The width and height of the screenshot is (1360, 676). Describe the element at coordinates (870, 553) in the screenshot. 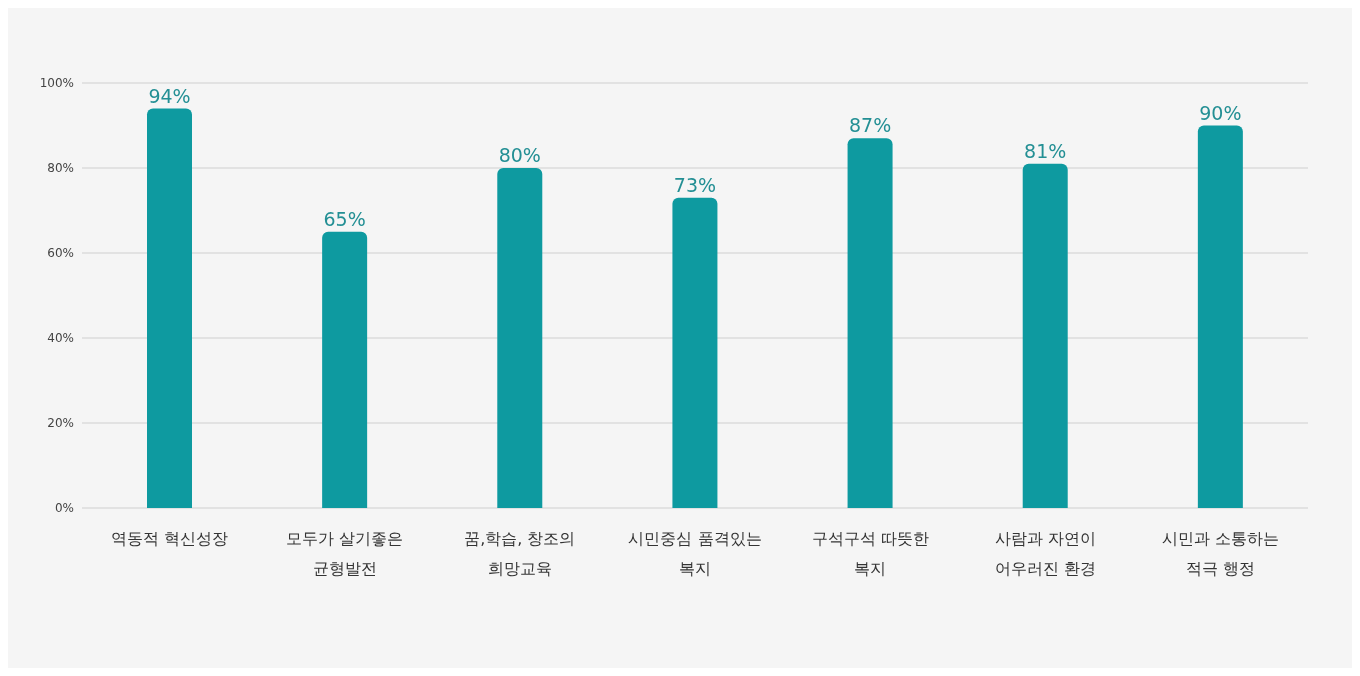

I see `x-tick-label: 구석구석 따뜻한 복지` at that location.